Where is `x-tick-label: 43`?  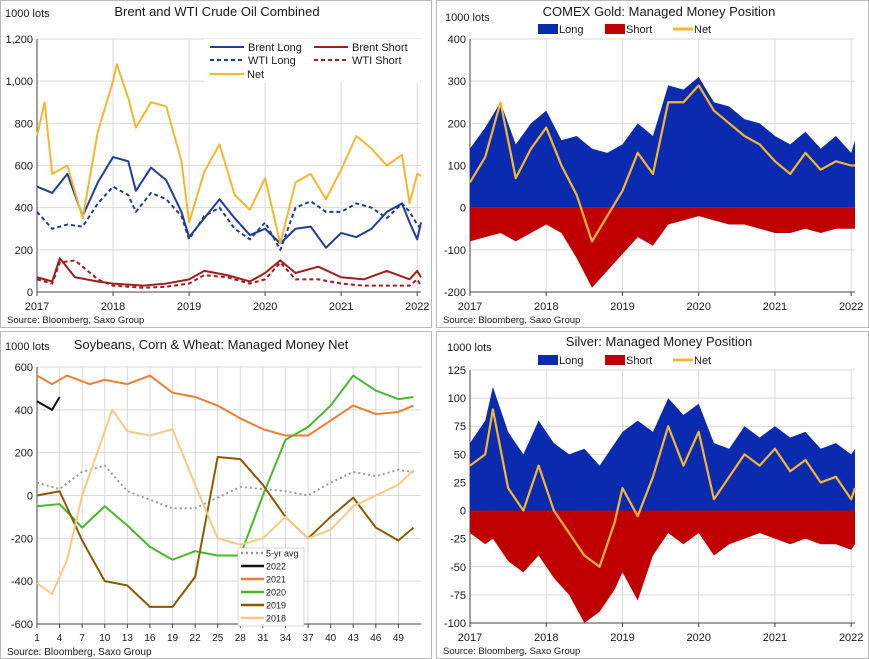
x-tick-label: 43 is located at coordinates (354, 638).